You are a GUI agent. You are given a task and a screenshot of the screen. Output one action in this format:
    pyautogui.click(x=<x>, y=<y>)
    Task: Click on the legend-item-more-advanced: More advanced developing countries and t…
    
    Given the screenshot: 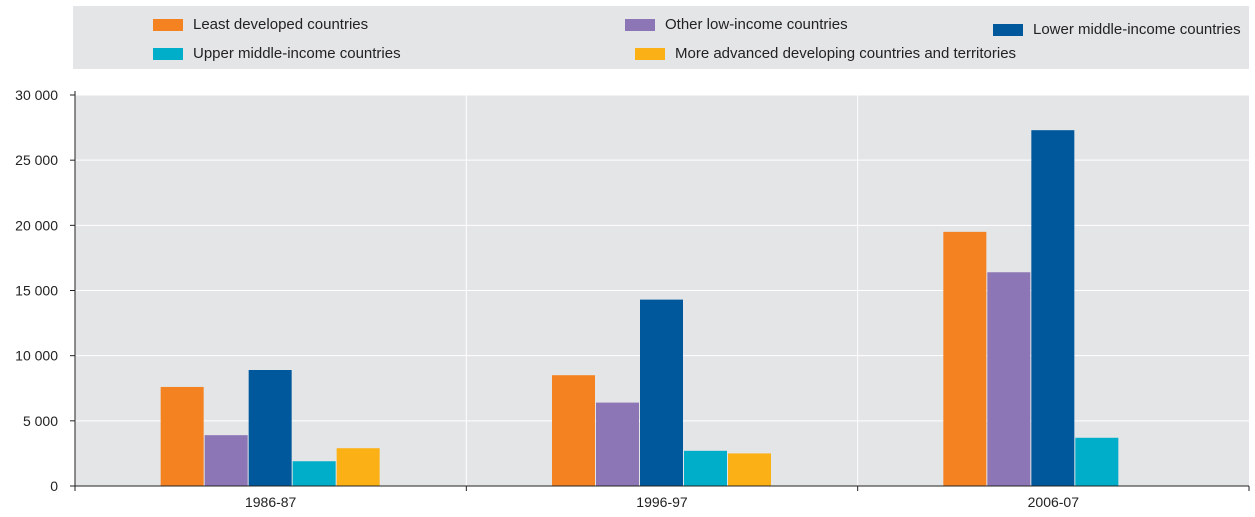 What is the action you would take?
    pyautogui.click(x=825, y=53)
    